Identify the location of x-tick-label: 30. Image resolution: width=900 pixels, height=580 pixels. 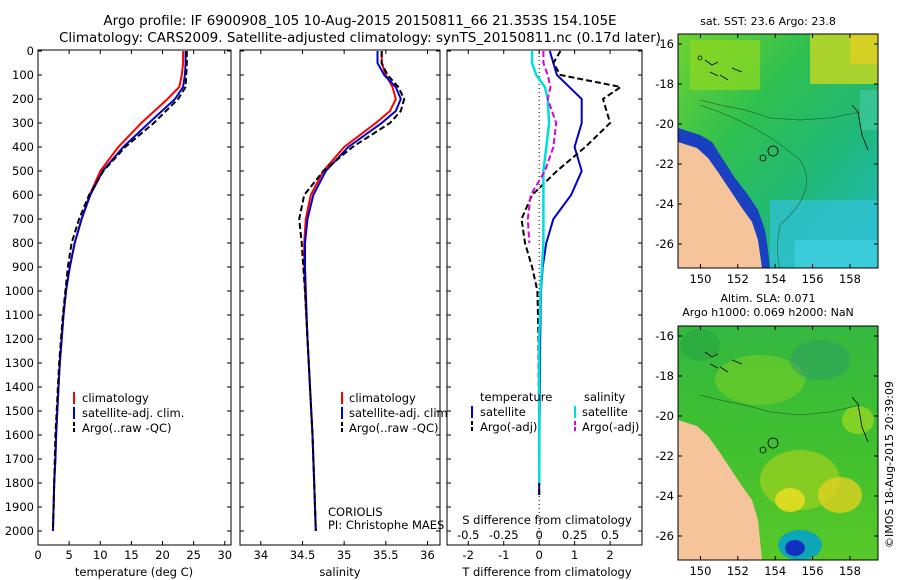
(224, 555).